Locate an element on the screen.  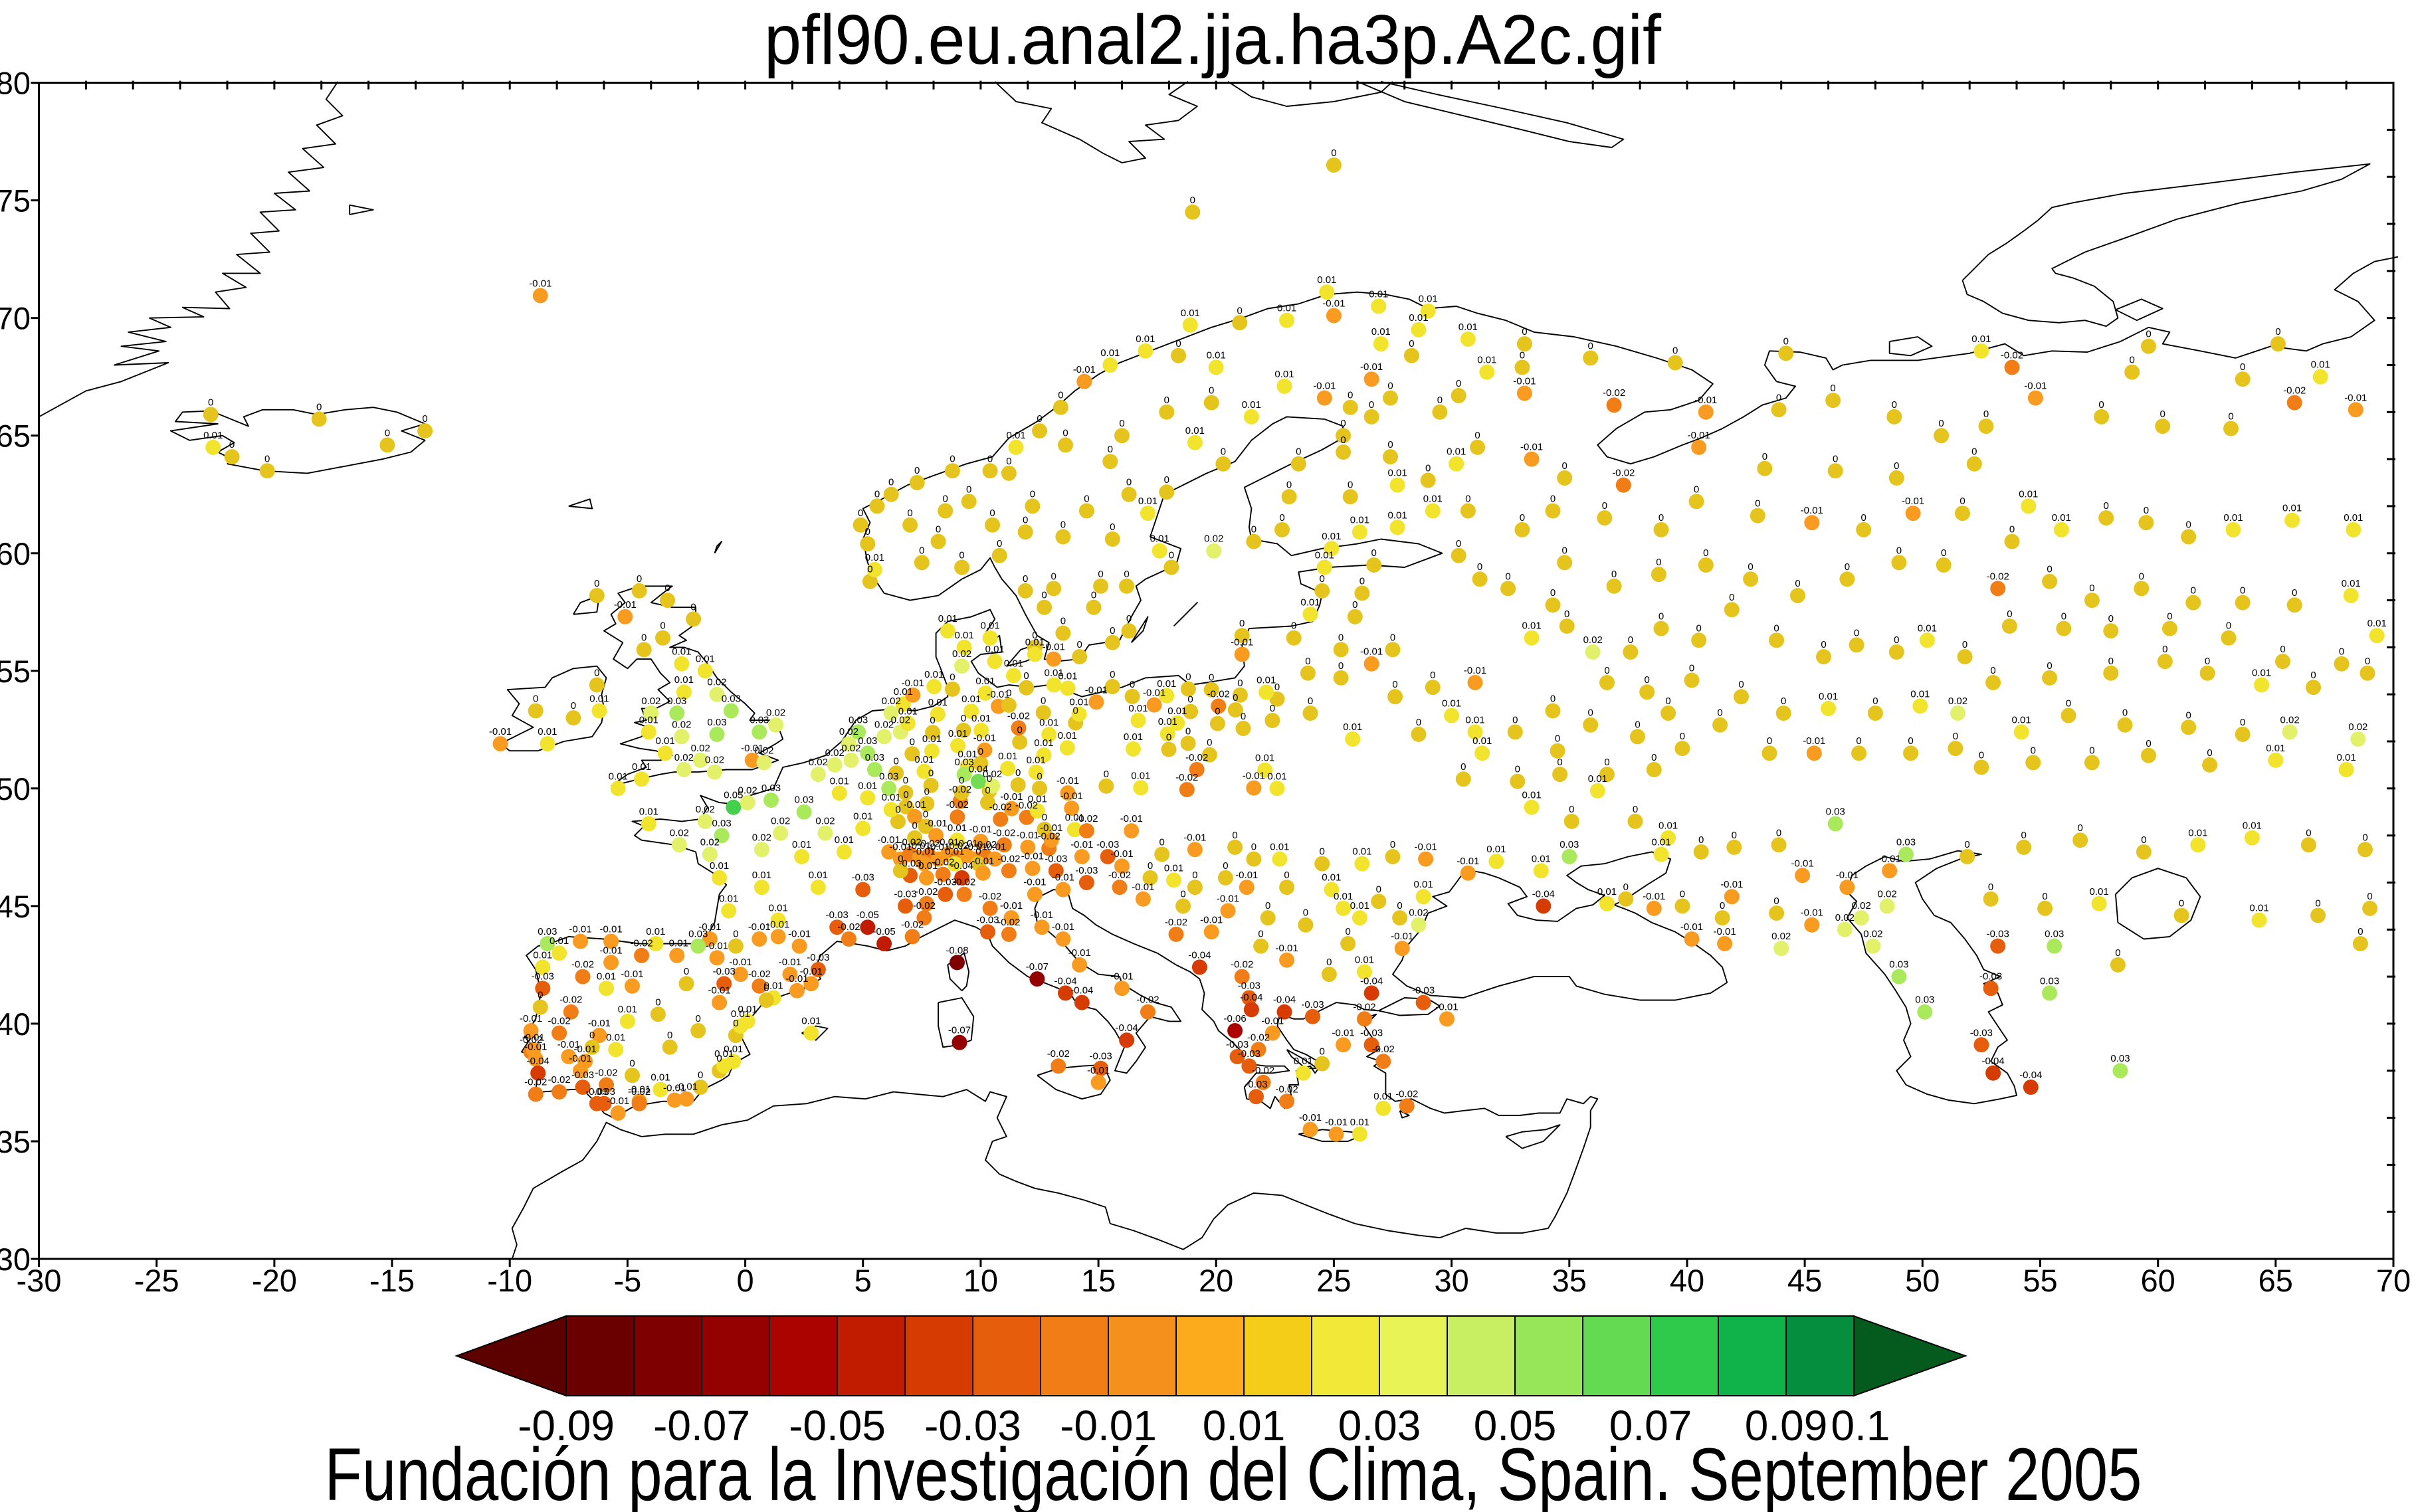
svg-text: 50 is located at coordinates (1923, 1280).